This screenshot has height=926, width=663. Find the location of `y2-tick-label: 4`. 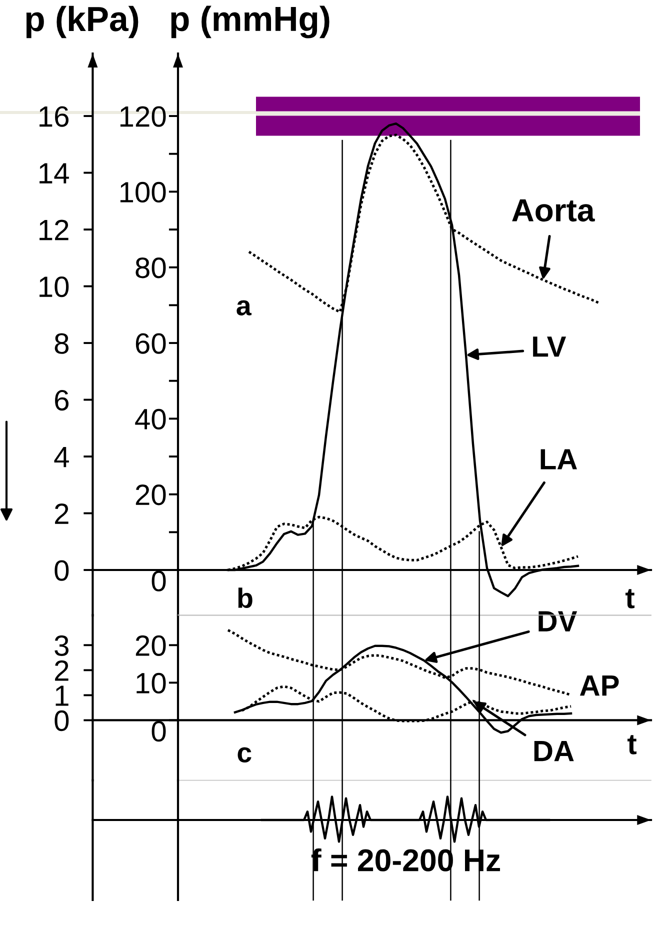

y2-tick-label: 4 is located at coordinates (61, 457).